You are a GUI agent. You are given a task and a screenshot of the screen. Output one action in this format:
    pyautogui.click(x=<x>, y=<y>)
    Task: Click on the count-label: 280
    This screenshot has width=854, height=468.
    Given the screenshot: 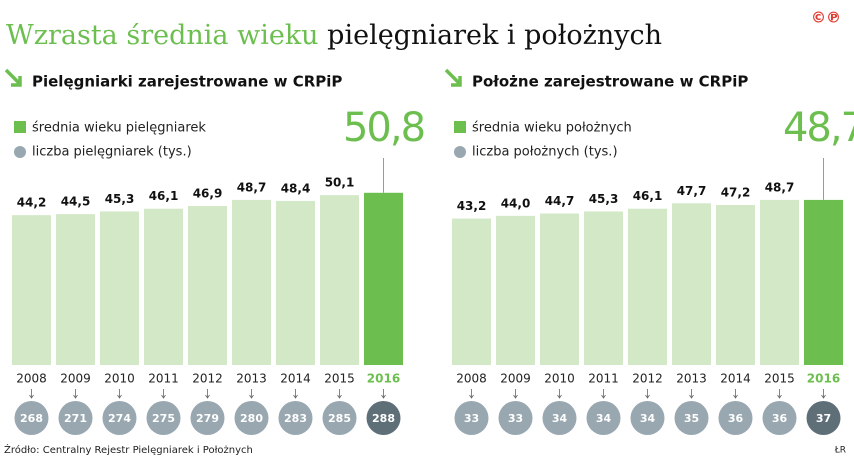 What is the action you would take?
    pyautogui.click(x=251, y=418)
    